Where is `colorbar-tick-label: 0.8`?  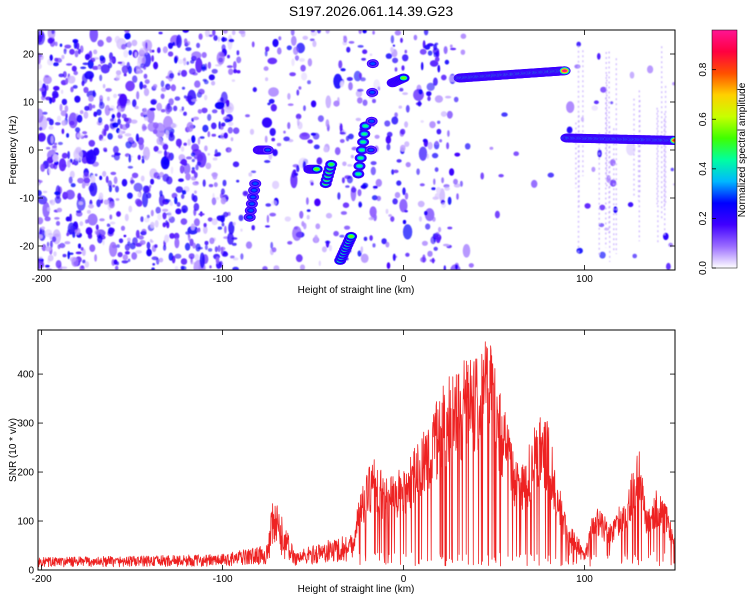 colorbar-tick-label: 0.8 is located at coordinates (703, 69).